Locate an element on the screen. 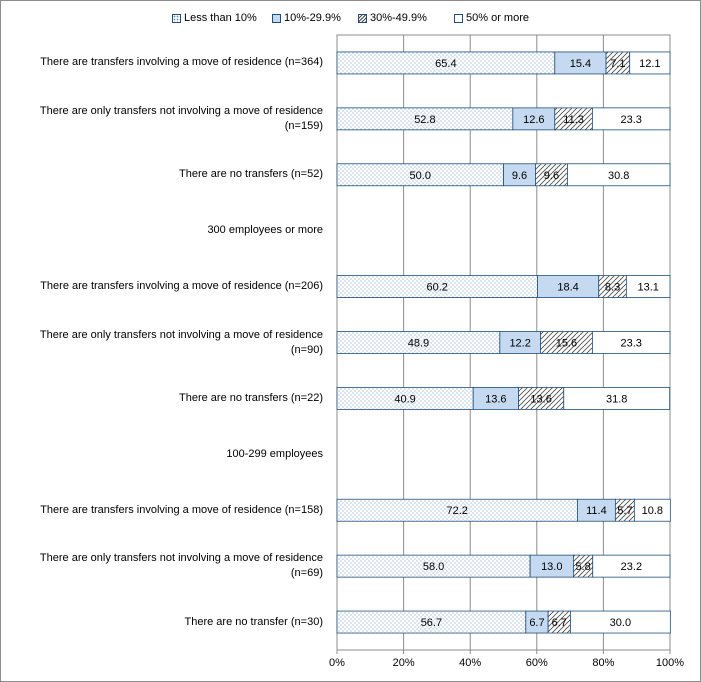 The height and width of the screenshot is (682, 701). data-label: 30.0 is located at coordinates (620, 623).